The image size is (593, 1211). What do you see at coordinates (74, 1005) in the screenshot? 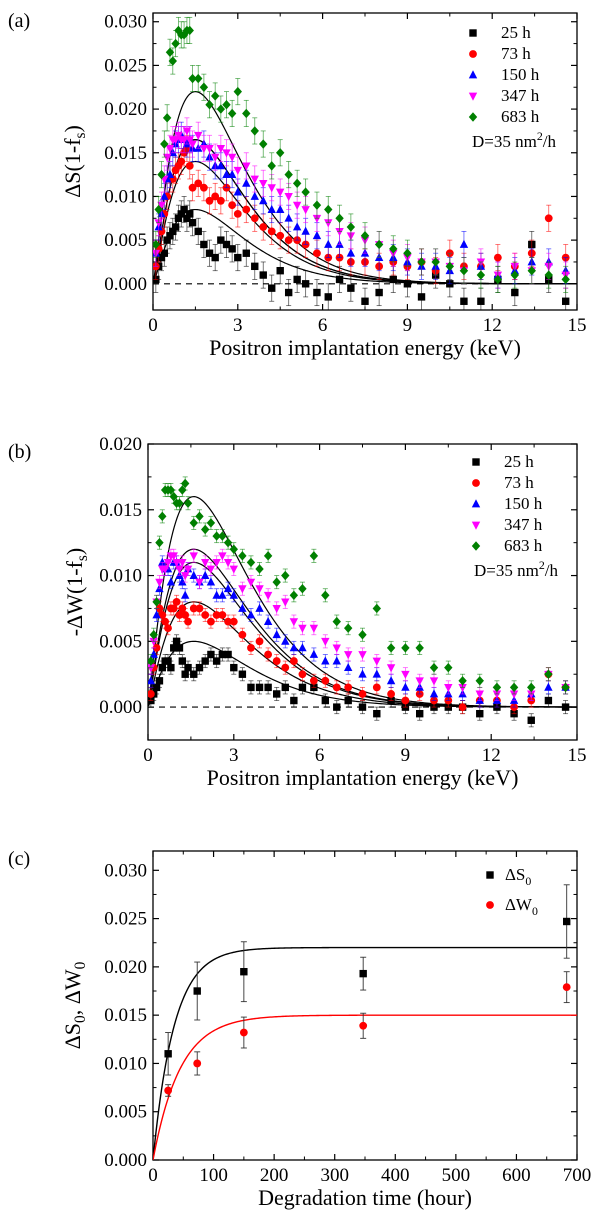
I see `y-axis-title-text: ΔS0, ΔW0` at bounding box center [74, 1005].